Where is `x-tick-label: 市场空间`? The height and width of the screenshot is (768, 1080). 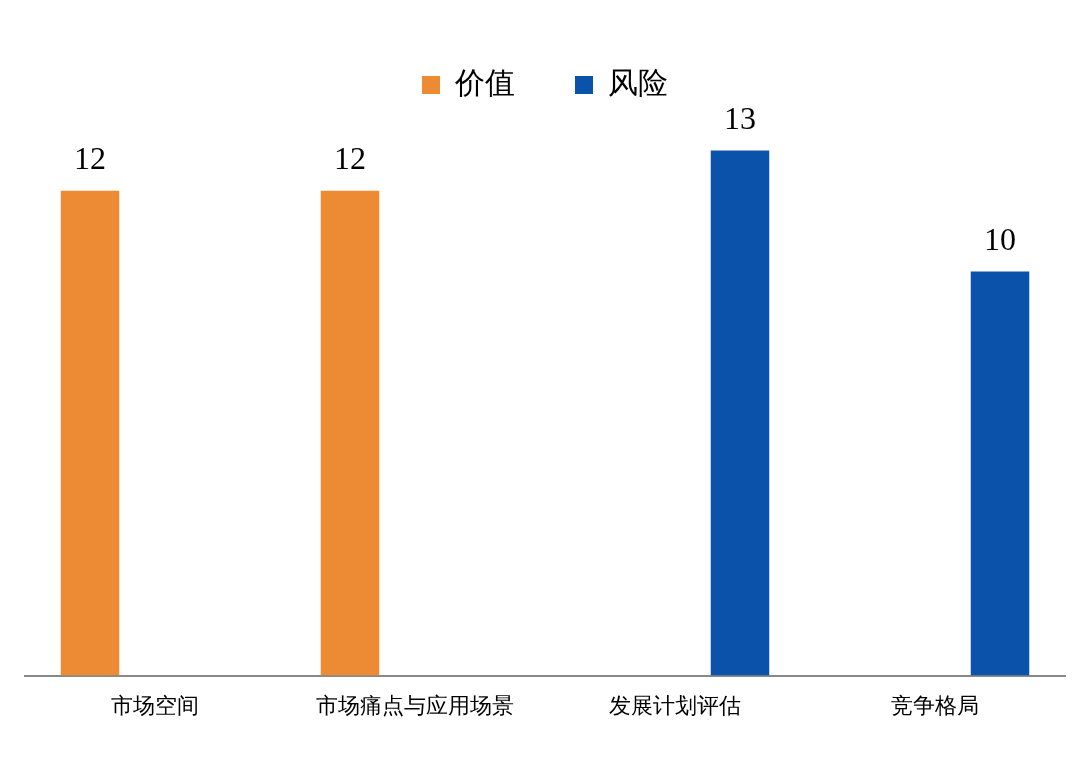
x-tick-label: 市场空间 is located at coordinates (155, 705).